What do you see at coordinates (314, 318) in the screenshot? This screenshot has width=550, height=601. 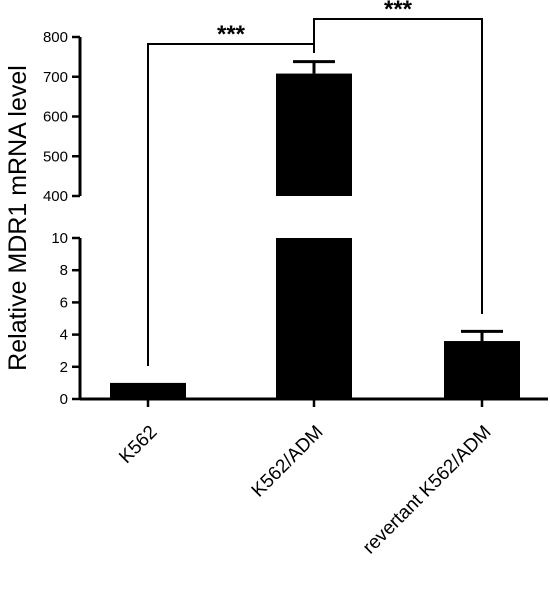 I see `bar-1-lower` at bounding box center [314, 318].